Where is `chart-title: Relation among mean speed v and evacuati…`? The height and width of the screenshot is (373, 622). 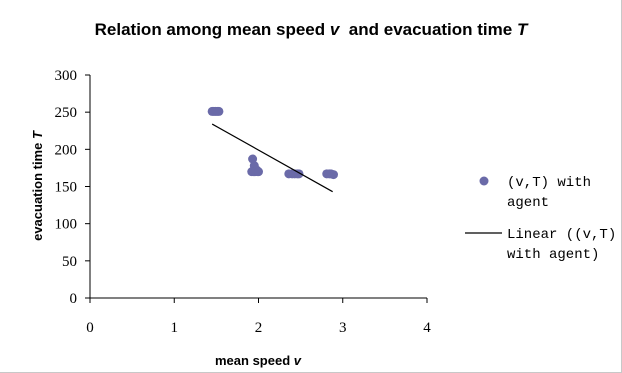 chart-title: Relation among mean speed v and evacuati… is located at coordinates (312, 29).